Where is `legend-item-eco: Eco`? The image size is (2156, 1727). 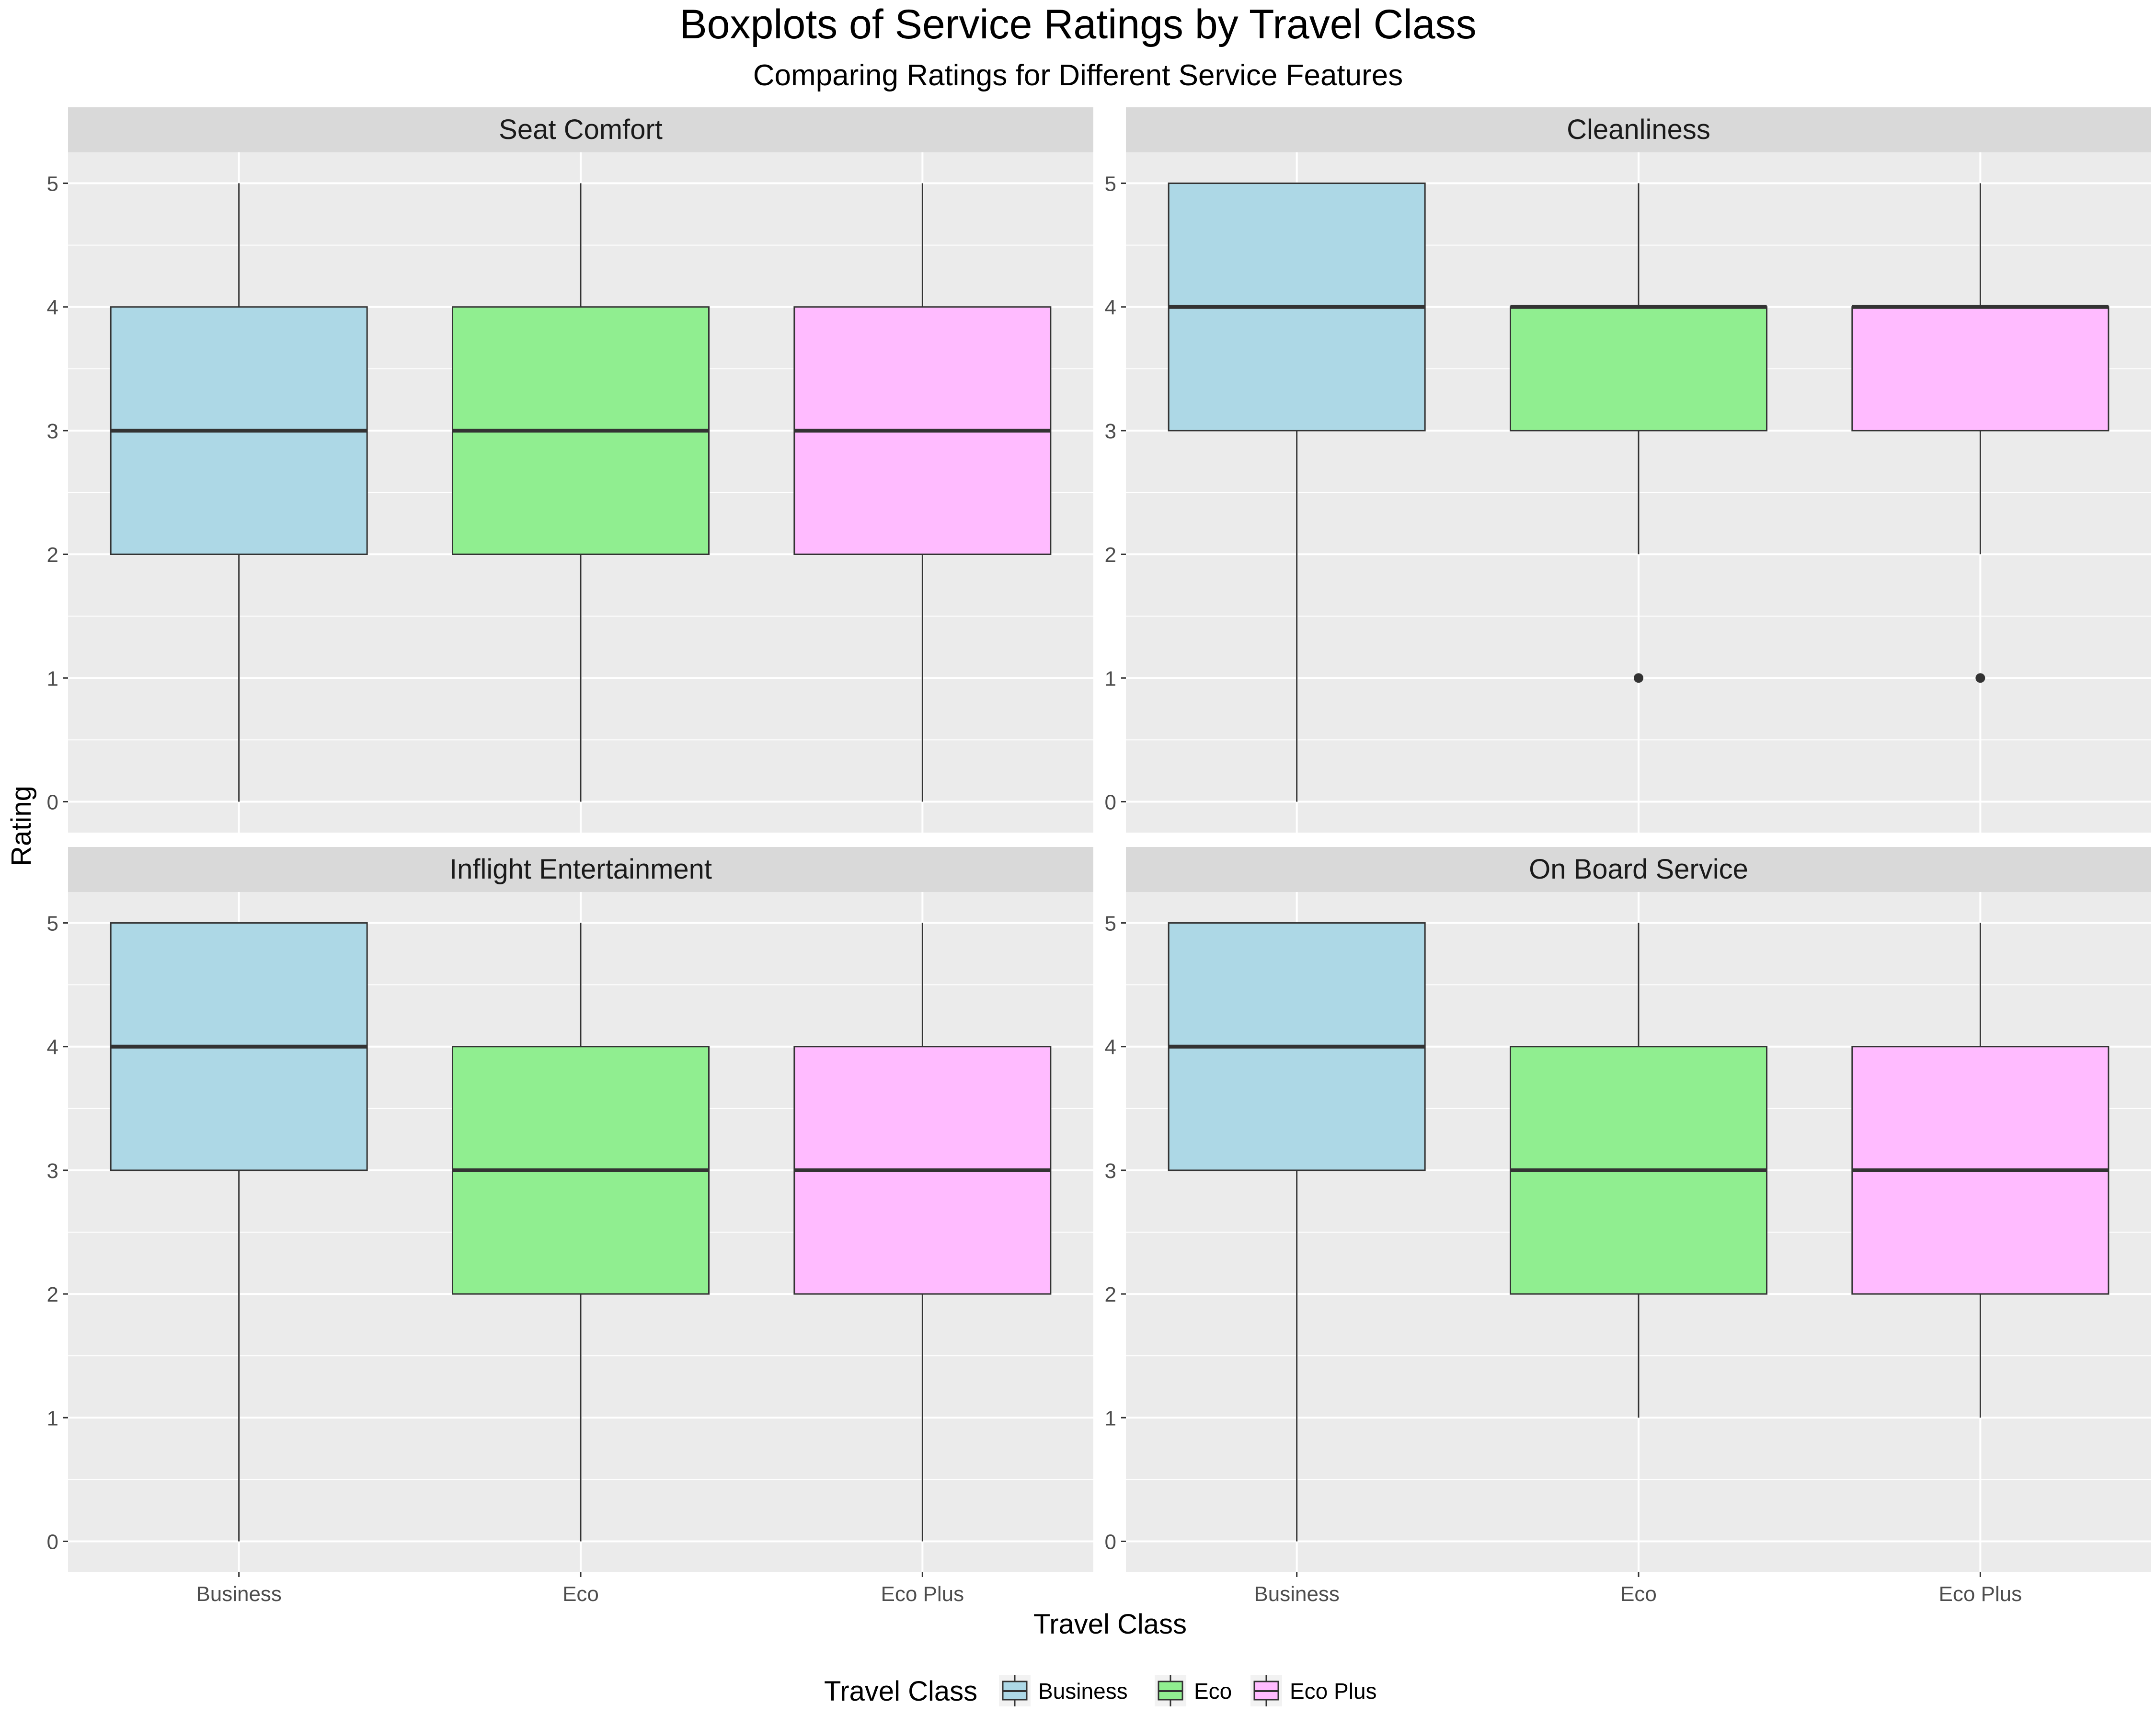 legend-item-eco: Eco is located at coordinates (1193, 1690).